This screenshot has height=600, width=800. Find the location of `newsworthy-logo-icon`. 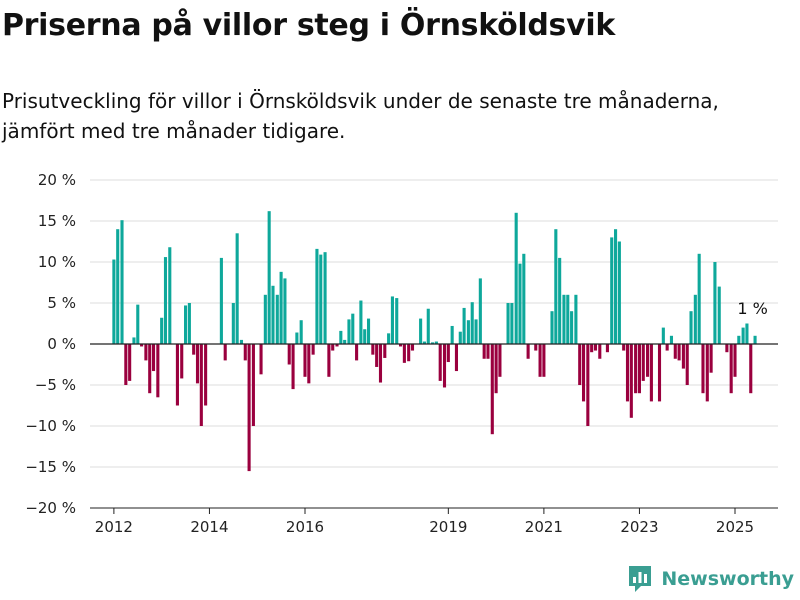

newsworthy-logo-icon is located at coordinates (640, 579).